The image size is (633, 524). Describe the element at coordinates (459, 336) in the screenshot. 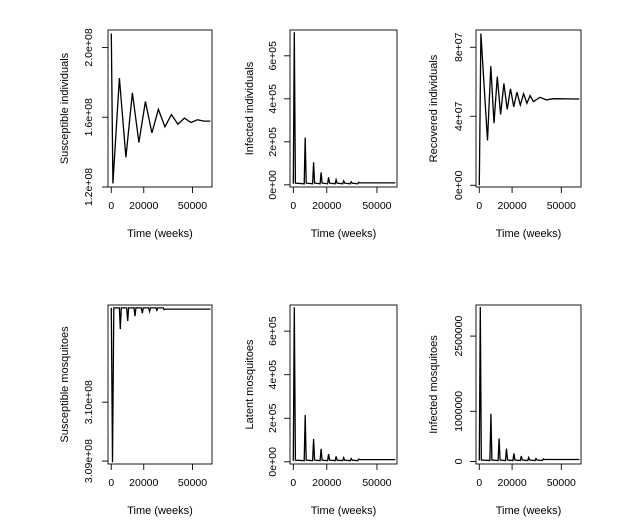

I see `y-tick-label: 2500000` at that location.